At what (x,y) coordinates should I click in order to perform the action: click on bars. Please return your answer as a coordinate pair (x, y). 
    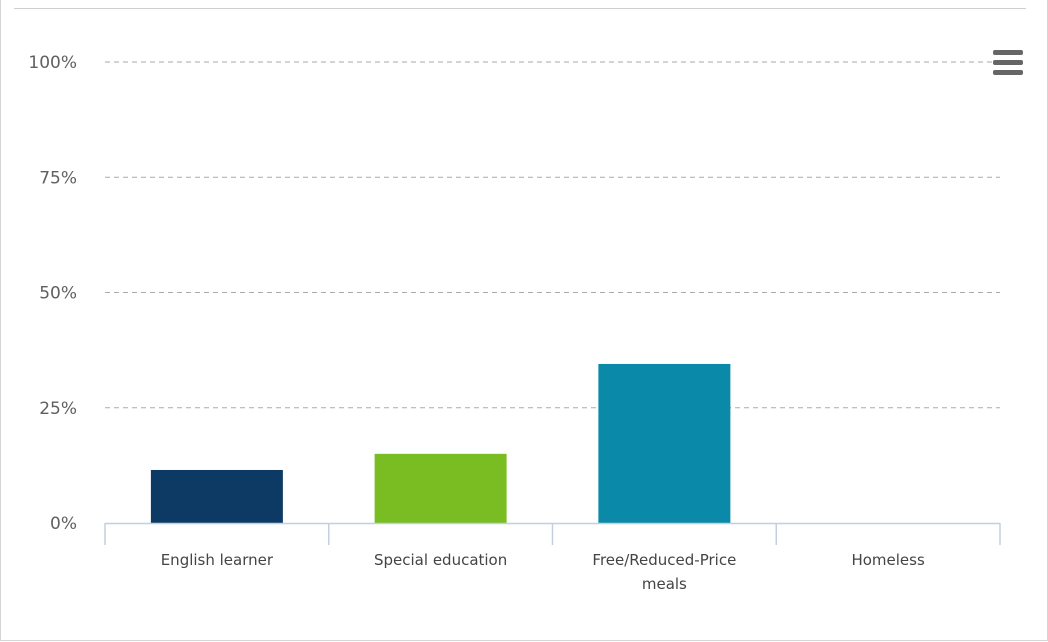
    Looking at the image, I should click on (440, 443).